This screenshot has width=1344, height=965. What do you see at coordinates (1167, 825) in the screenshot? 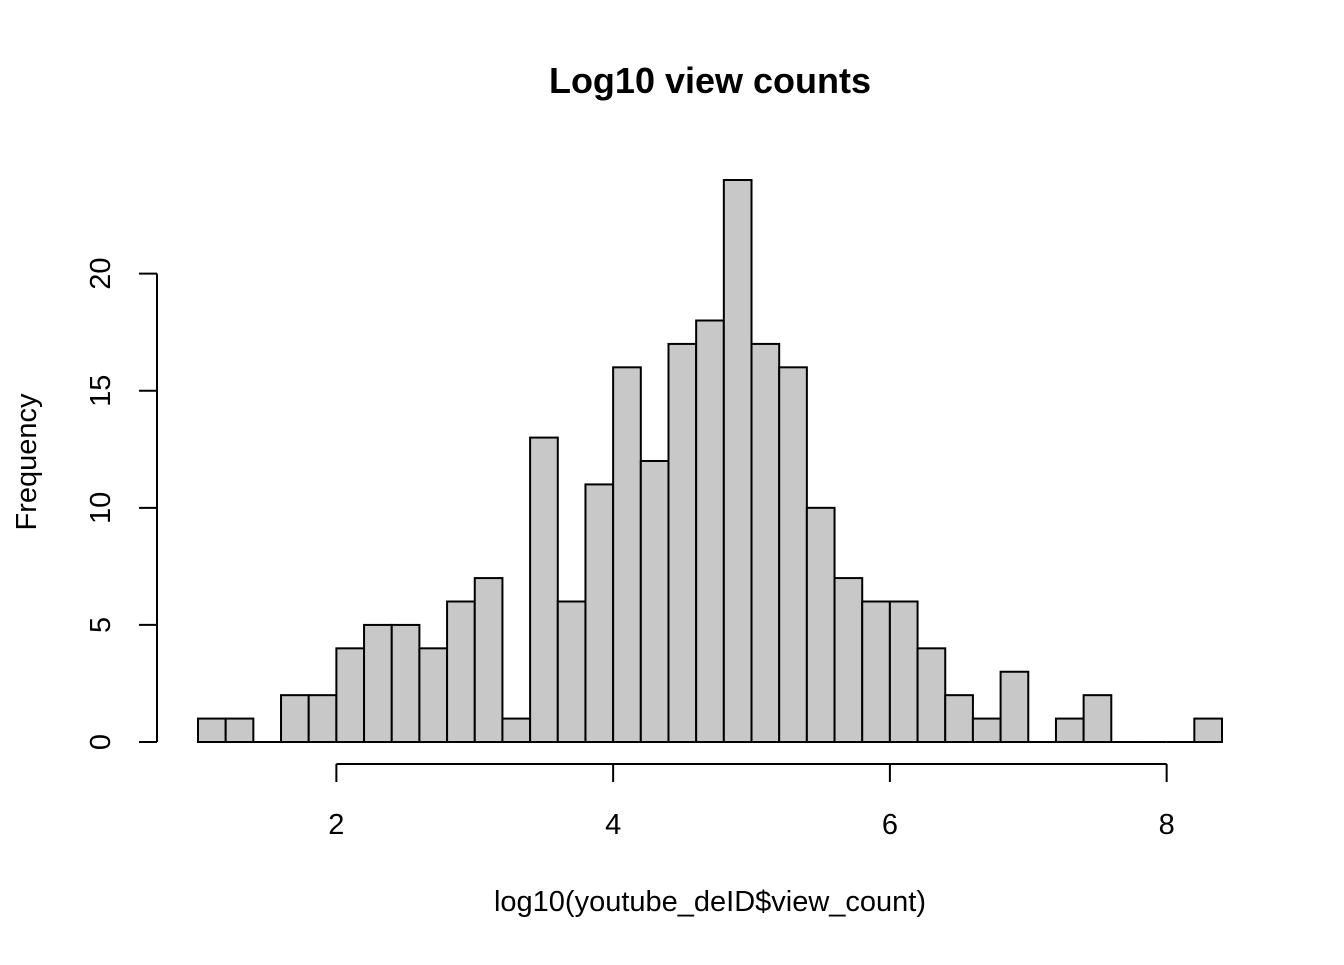
I see `x-tick-label: 8` at bounding box center [1167, 825].